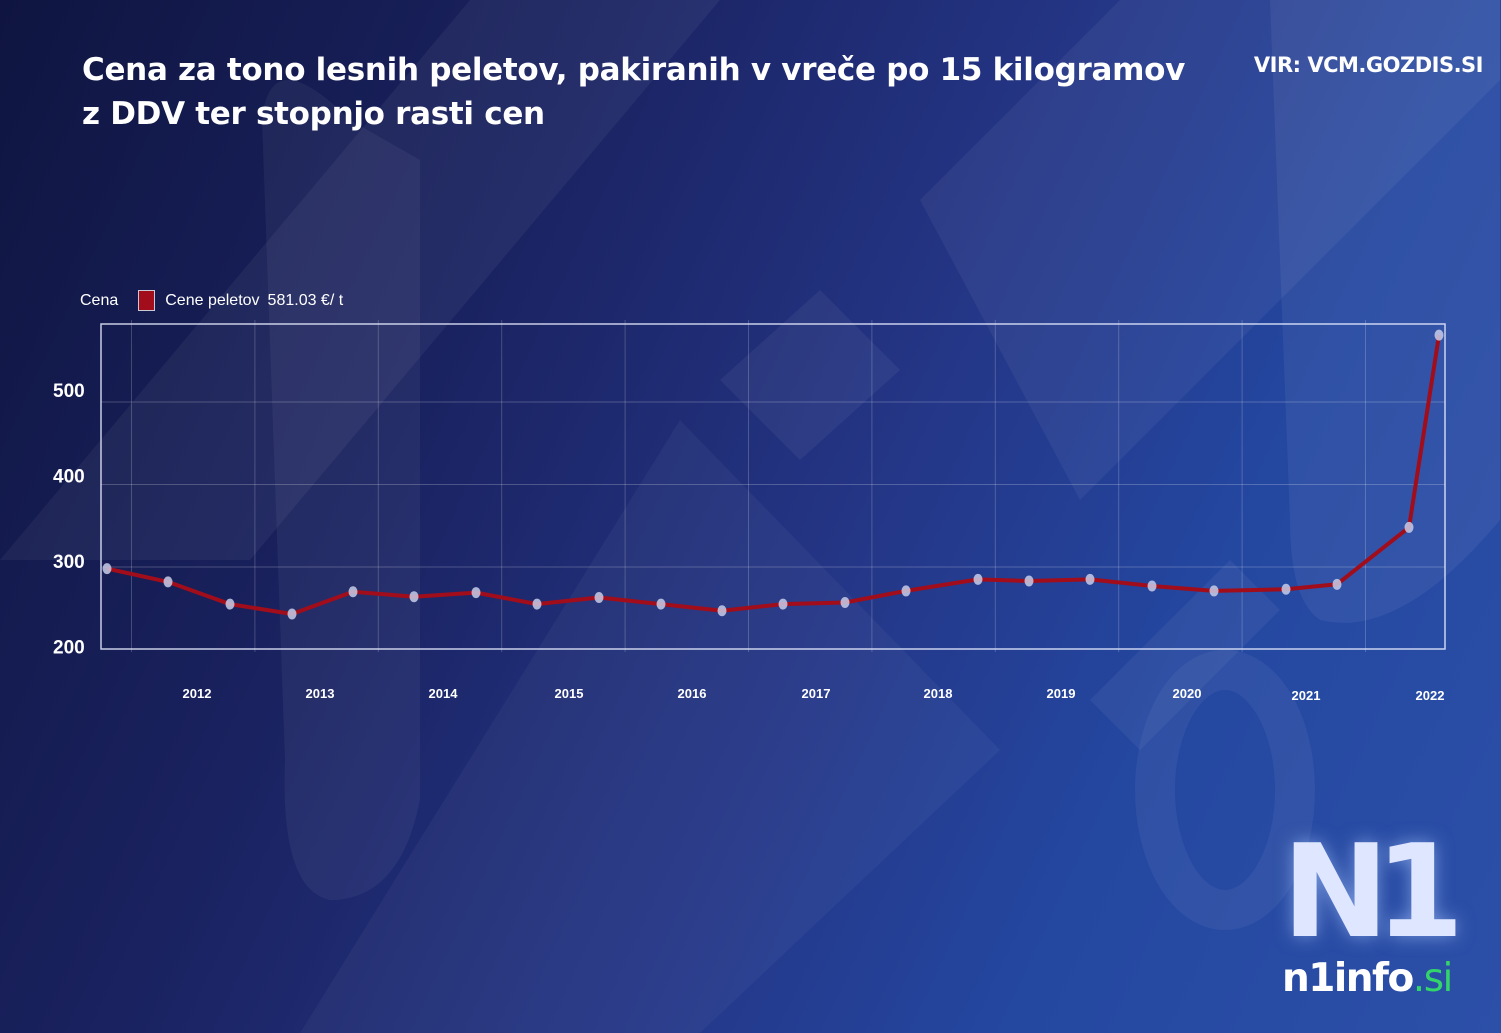  Describe the element at coordinates (99, 300) in the screenshot. I see `y-axis-title: Cena` at that location.